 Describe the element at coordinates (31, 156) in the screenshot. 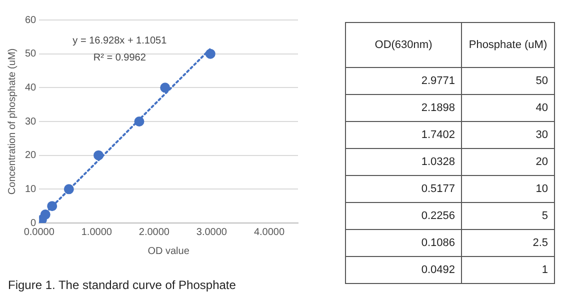

I see `y-tick-label: 20` at that location.